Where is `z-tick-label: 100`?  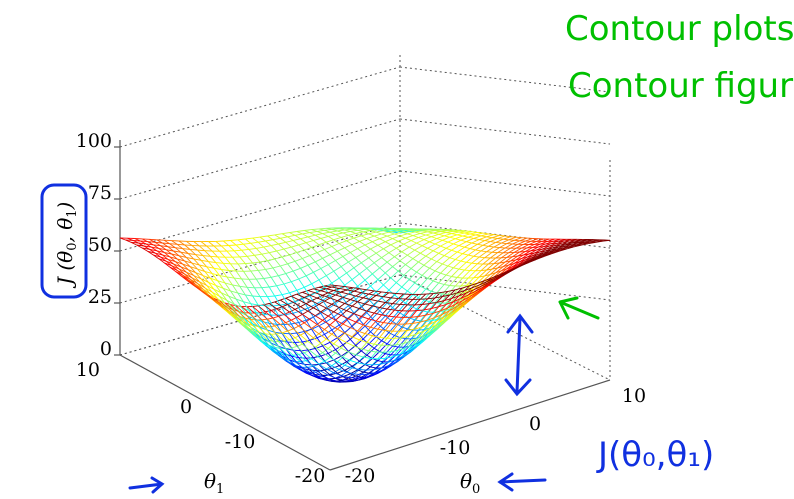 z-tick-label: 100 is located at coordinates (94, 141).